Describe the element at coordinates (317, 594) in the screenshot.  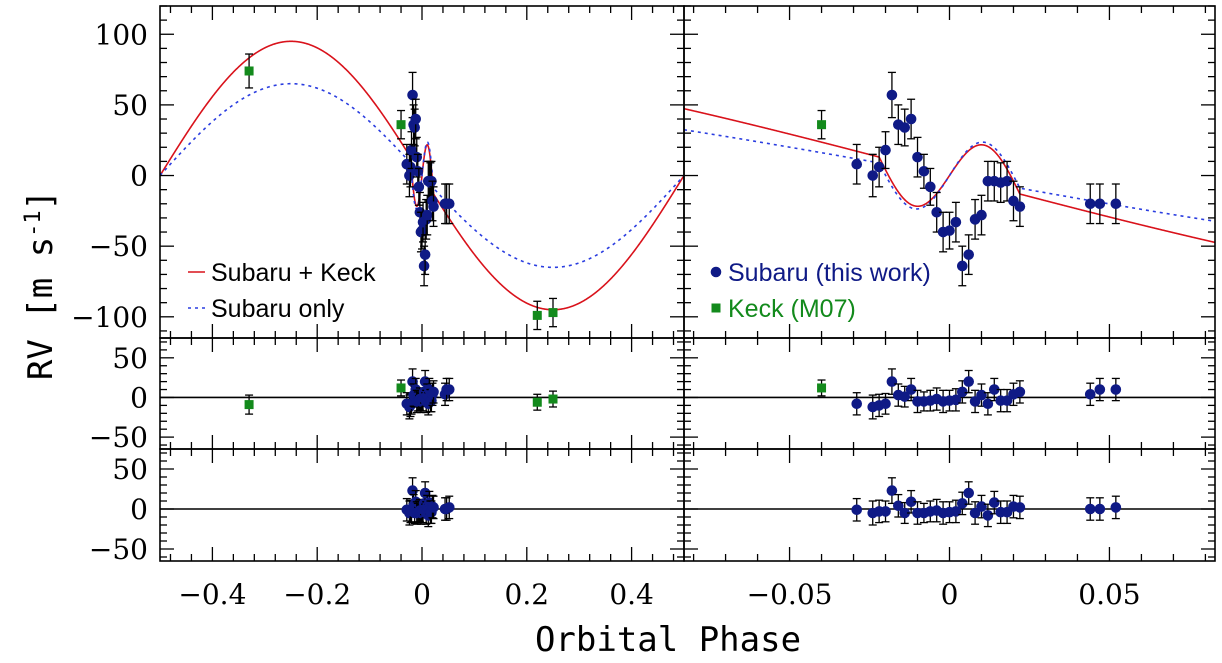
I see `x-tick-label: −0.2` at that location.